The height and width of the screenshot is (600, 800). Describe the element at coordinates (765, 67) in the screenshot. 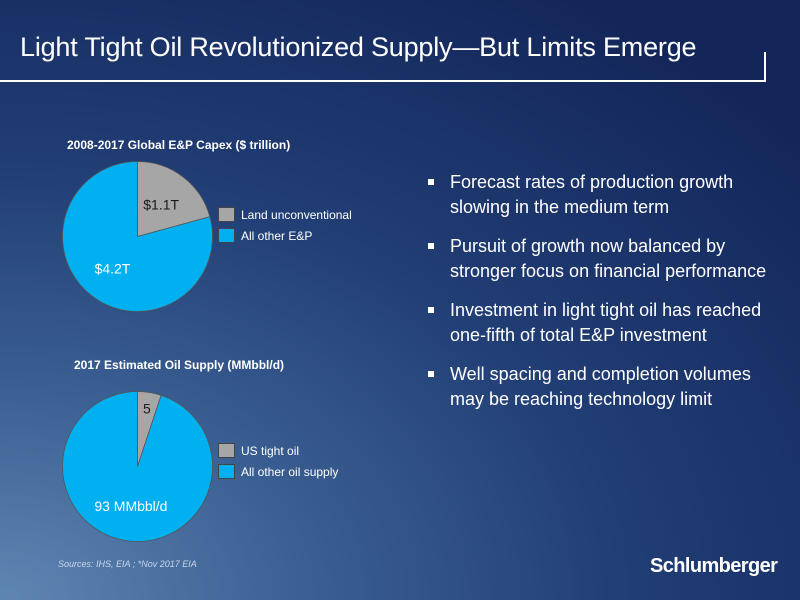

I see `title-corner-bar` at that location.